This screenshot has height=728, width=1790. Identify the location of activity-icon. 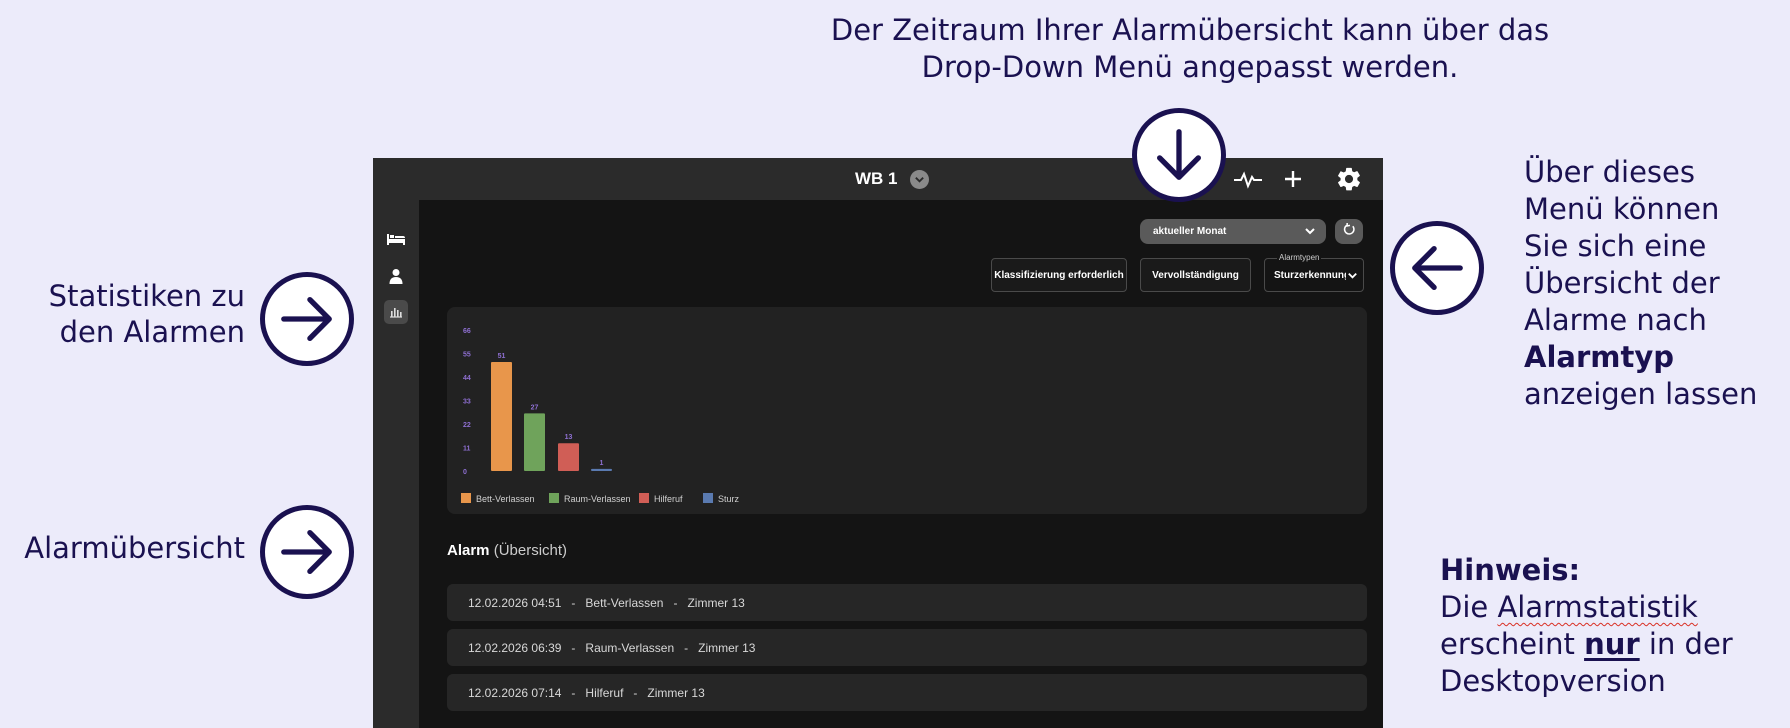
(1248, 181).